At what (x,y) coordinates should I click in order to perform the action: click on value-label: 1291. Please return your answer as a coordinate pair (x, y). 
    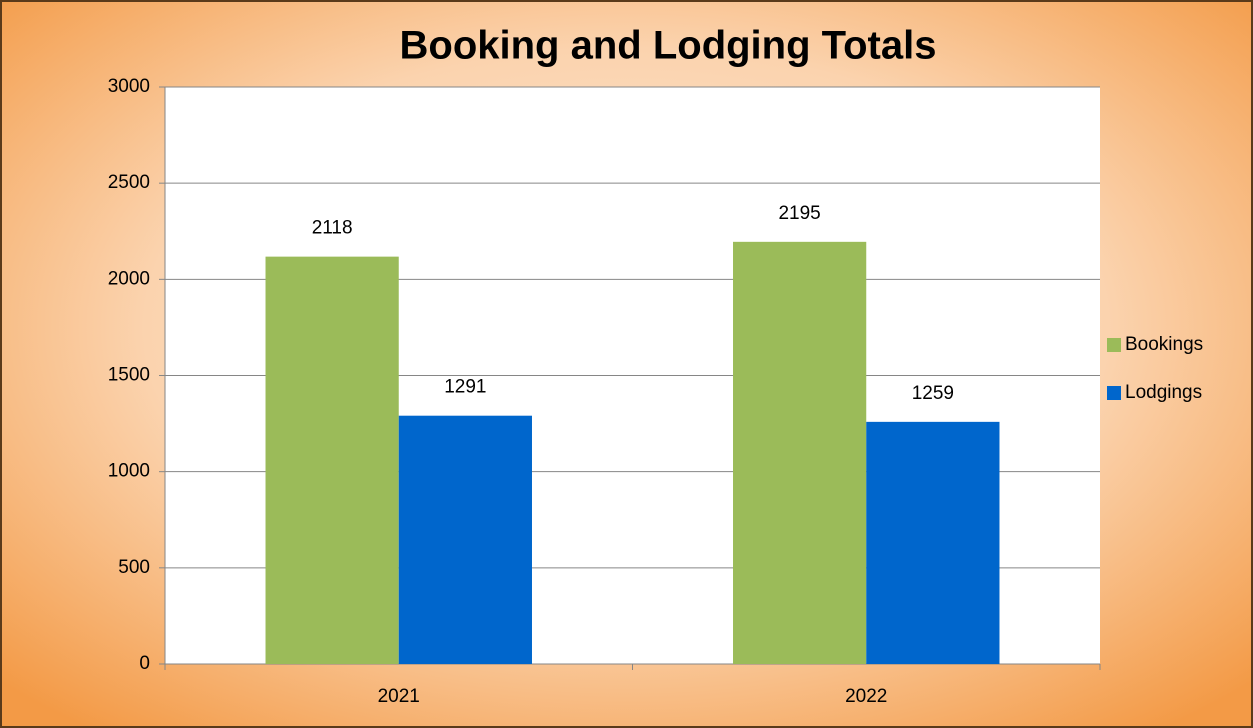
    Looking at the image, I should click on (465, 387).